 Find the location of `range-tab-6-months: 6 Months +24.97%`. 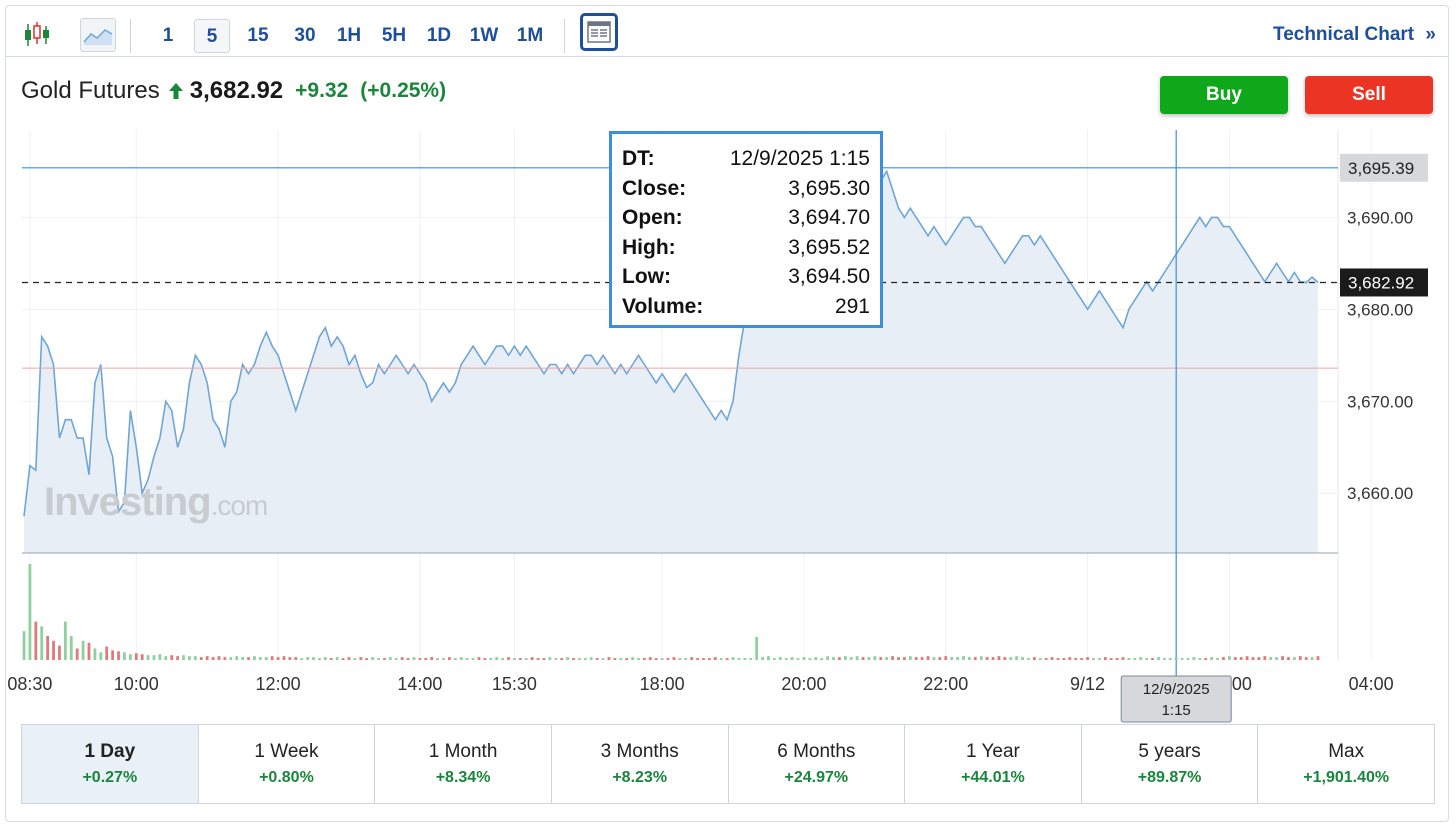

range-tab-6-months: 6 Months +24.97% is located at coordinates (817, 764).